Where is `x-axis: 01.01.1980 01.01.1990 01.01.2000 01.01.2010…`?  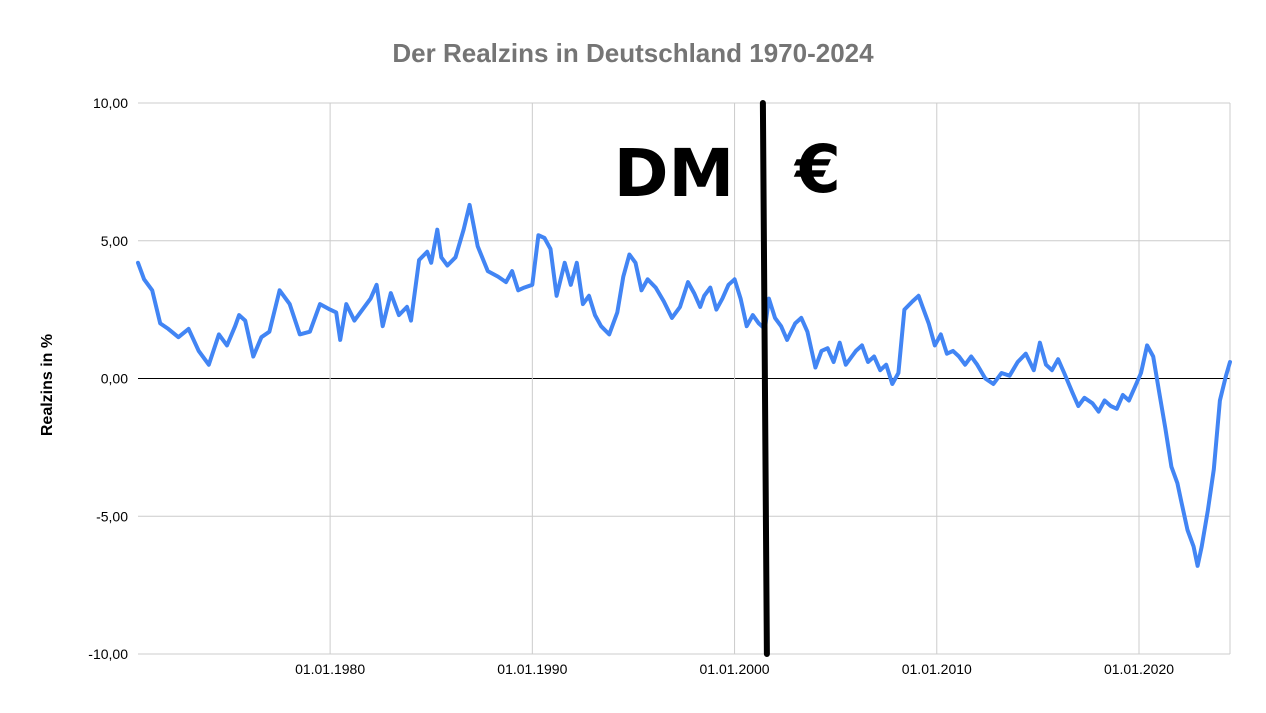 x-axis: 01.01.1980 01.01.1990 01.01.2000 01.01.2010… is located at coordinates (734, 669).